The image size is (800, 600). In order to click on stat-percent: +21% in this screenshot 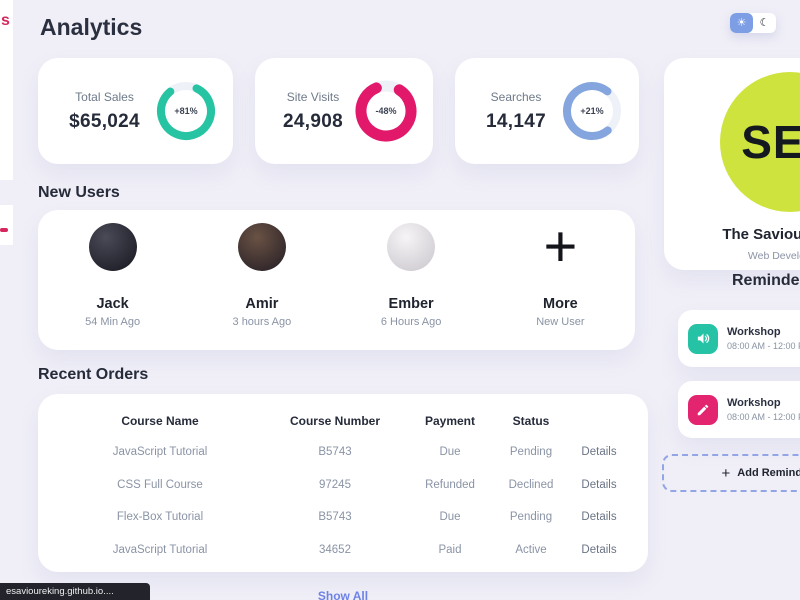, I will do `click(592, 111)`.